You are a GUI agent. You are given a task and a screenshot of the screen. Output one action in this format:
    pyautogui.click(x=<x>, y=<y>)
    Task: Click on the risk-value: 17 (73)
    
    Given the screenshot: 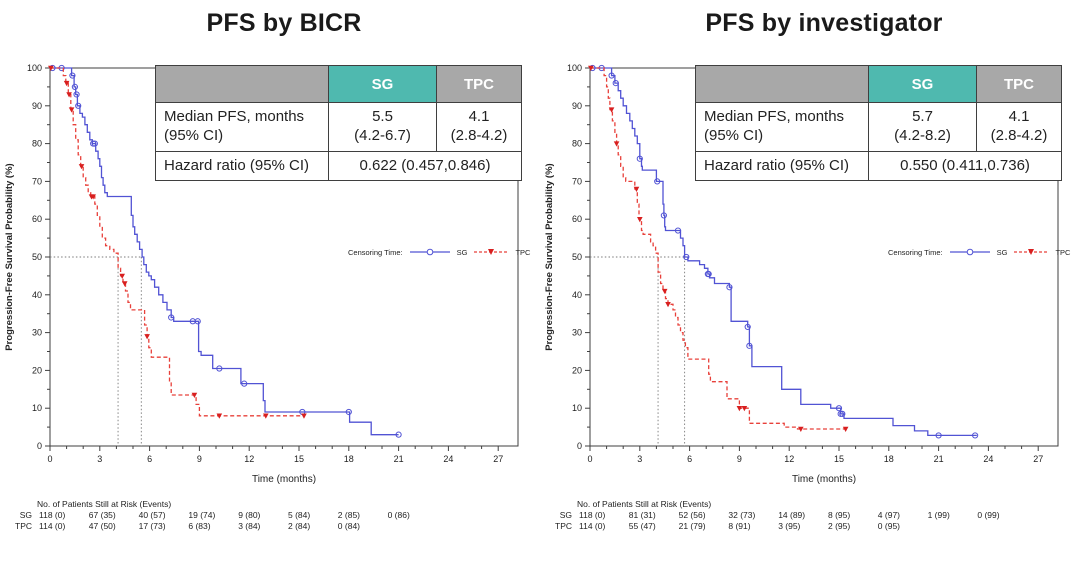 What is the action you would take?
    pyautogui.click(x=152, y=526)
    